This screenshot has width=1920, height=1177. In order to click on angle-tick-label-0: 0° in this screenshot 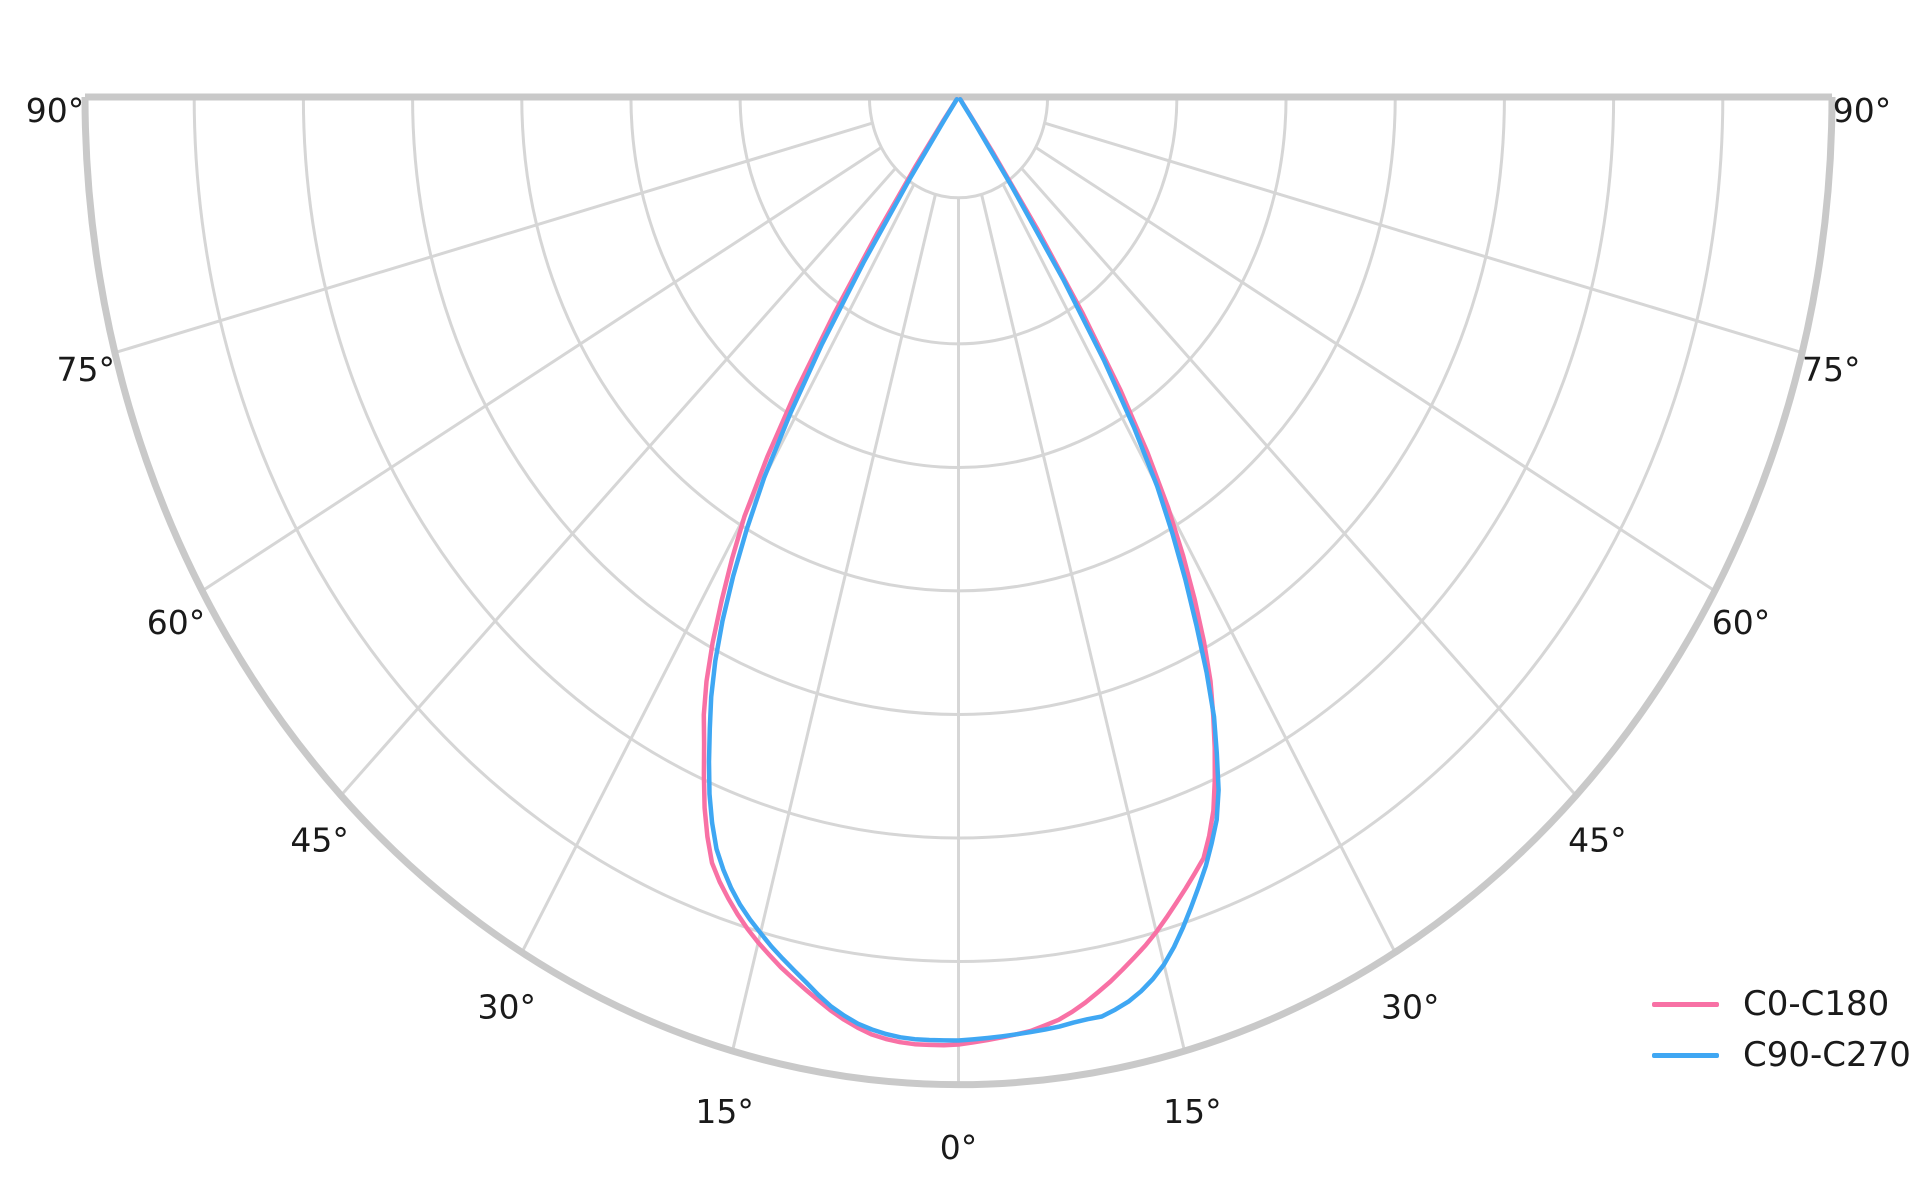, I will do `click(959, 1147)`.